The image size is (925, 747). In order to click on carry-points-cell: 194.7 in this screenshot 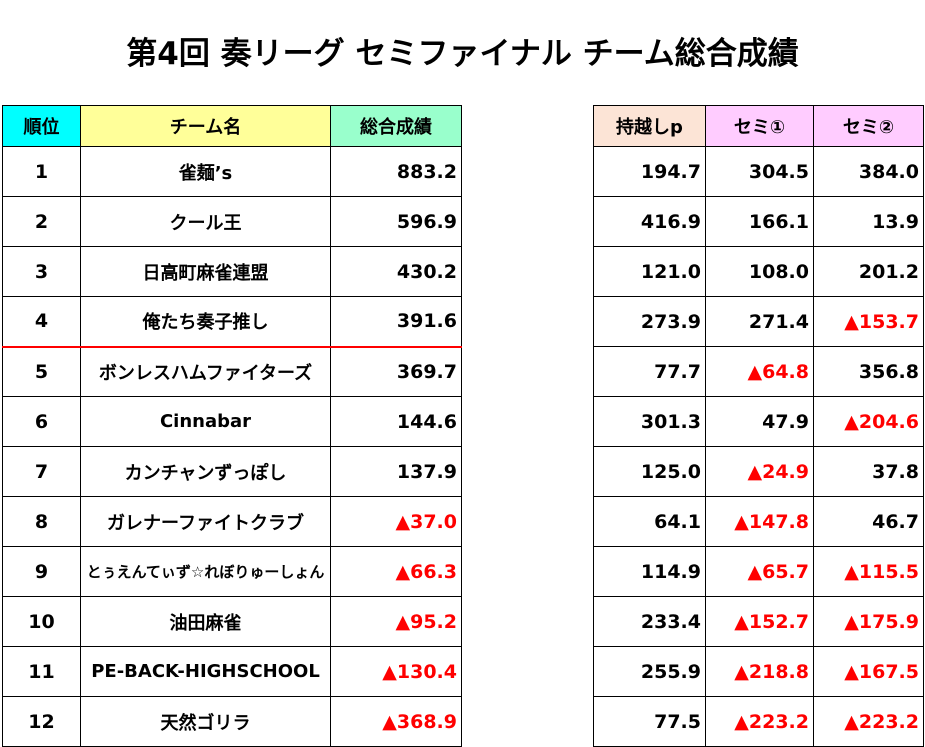, I will do `click(649, 171)`.